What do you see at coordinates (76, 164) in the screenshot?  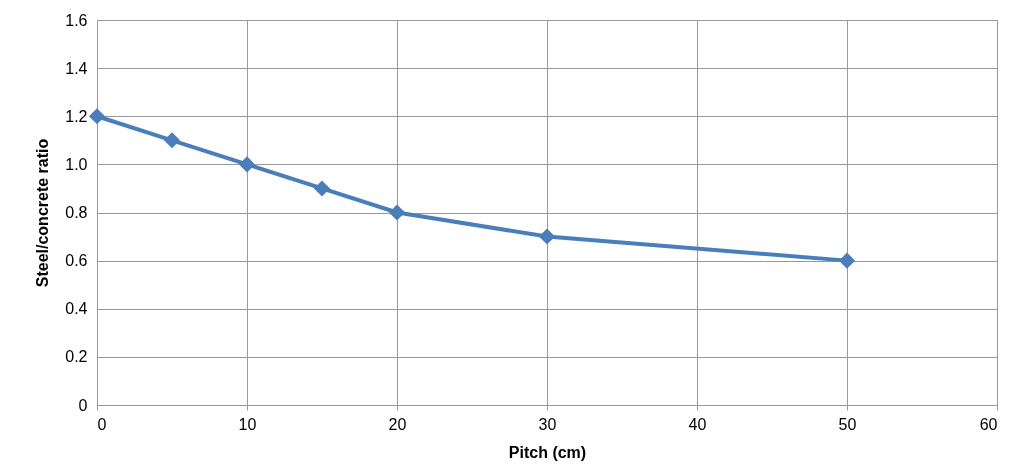 I see `y-tick-label: 1.0` at bounding box center [76, 164].